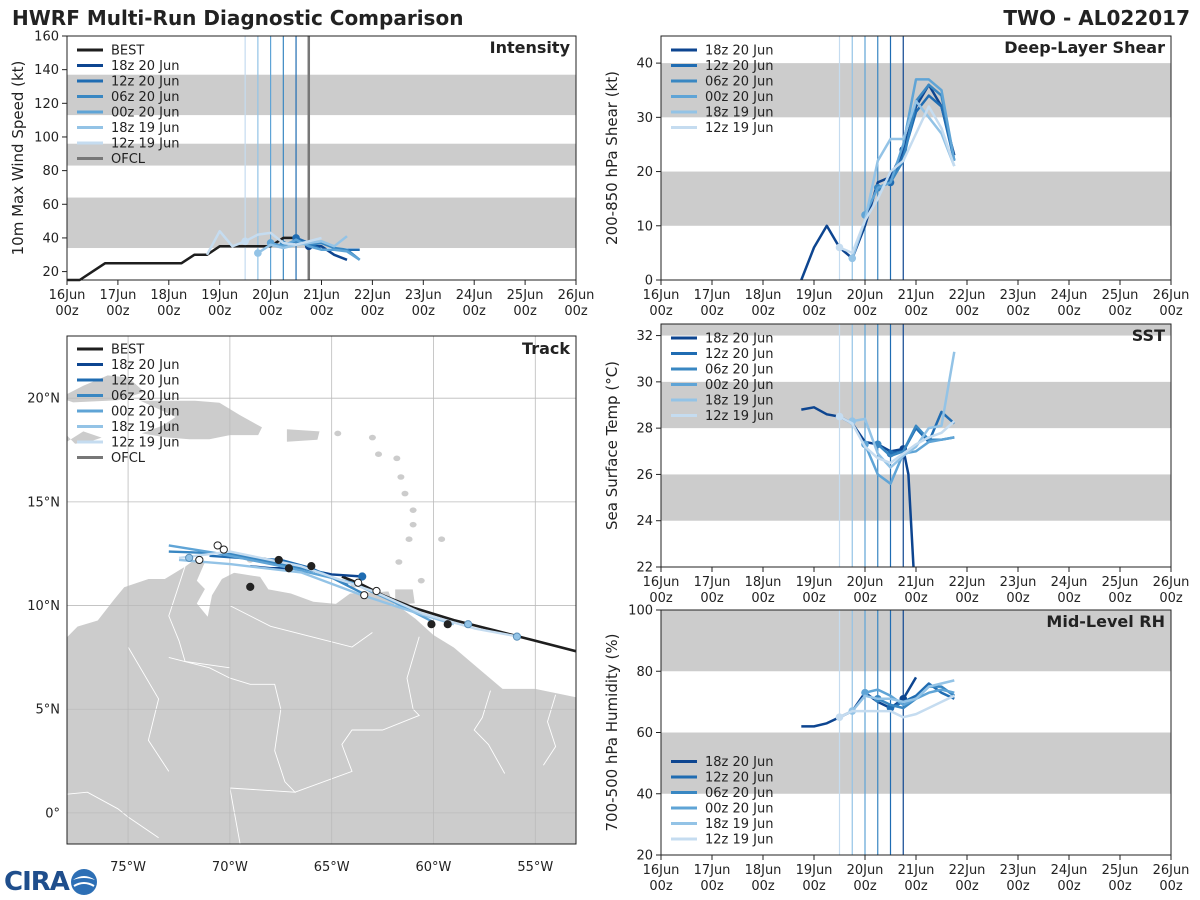  What do you see at coordinates (168, 295) in the screenshot?
I see `intensity-xtick-day: 18Jun` at bounding box center [168, 295].